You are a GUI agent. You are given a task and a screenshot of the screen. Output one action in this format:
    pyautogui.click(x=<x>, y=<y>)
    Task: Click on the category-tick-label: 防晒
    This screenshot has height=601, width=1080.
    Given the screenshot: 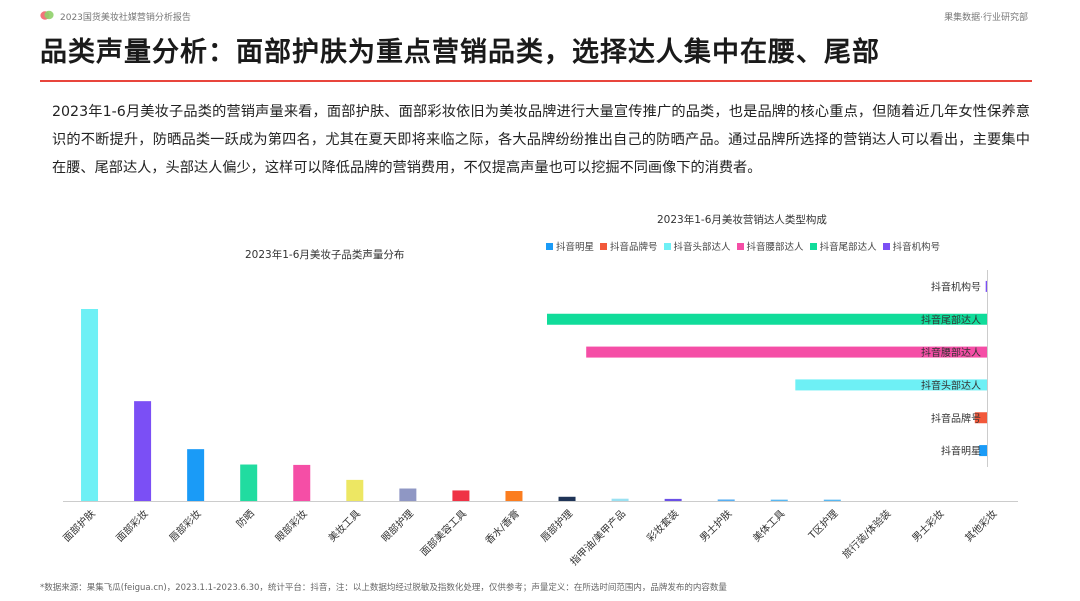 What is the action you would take?
    pyautogui.click(x=244, y=518)
    